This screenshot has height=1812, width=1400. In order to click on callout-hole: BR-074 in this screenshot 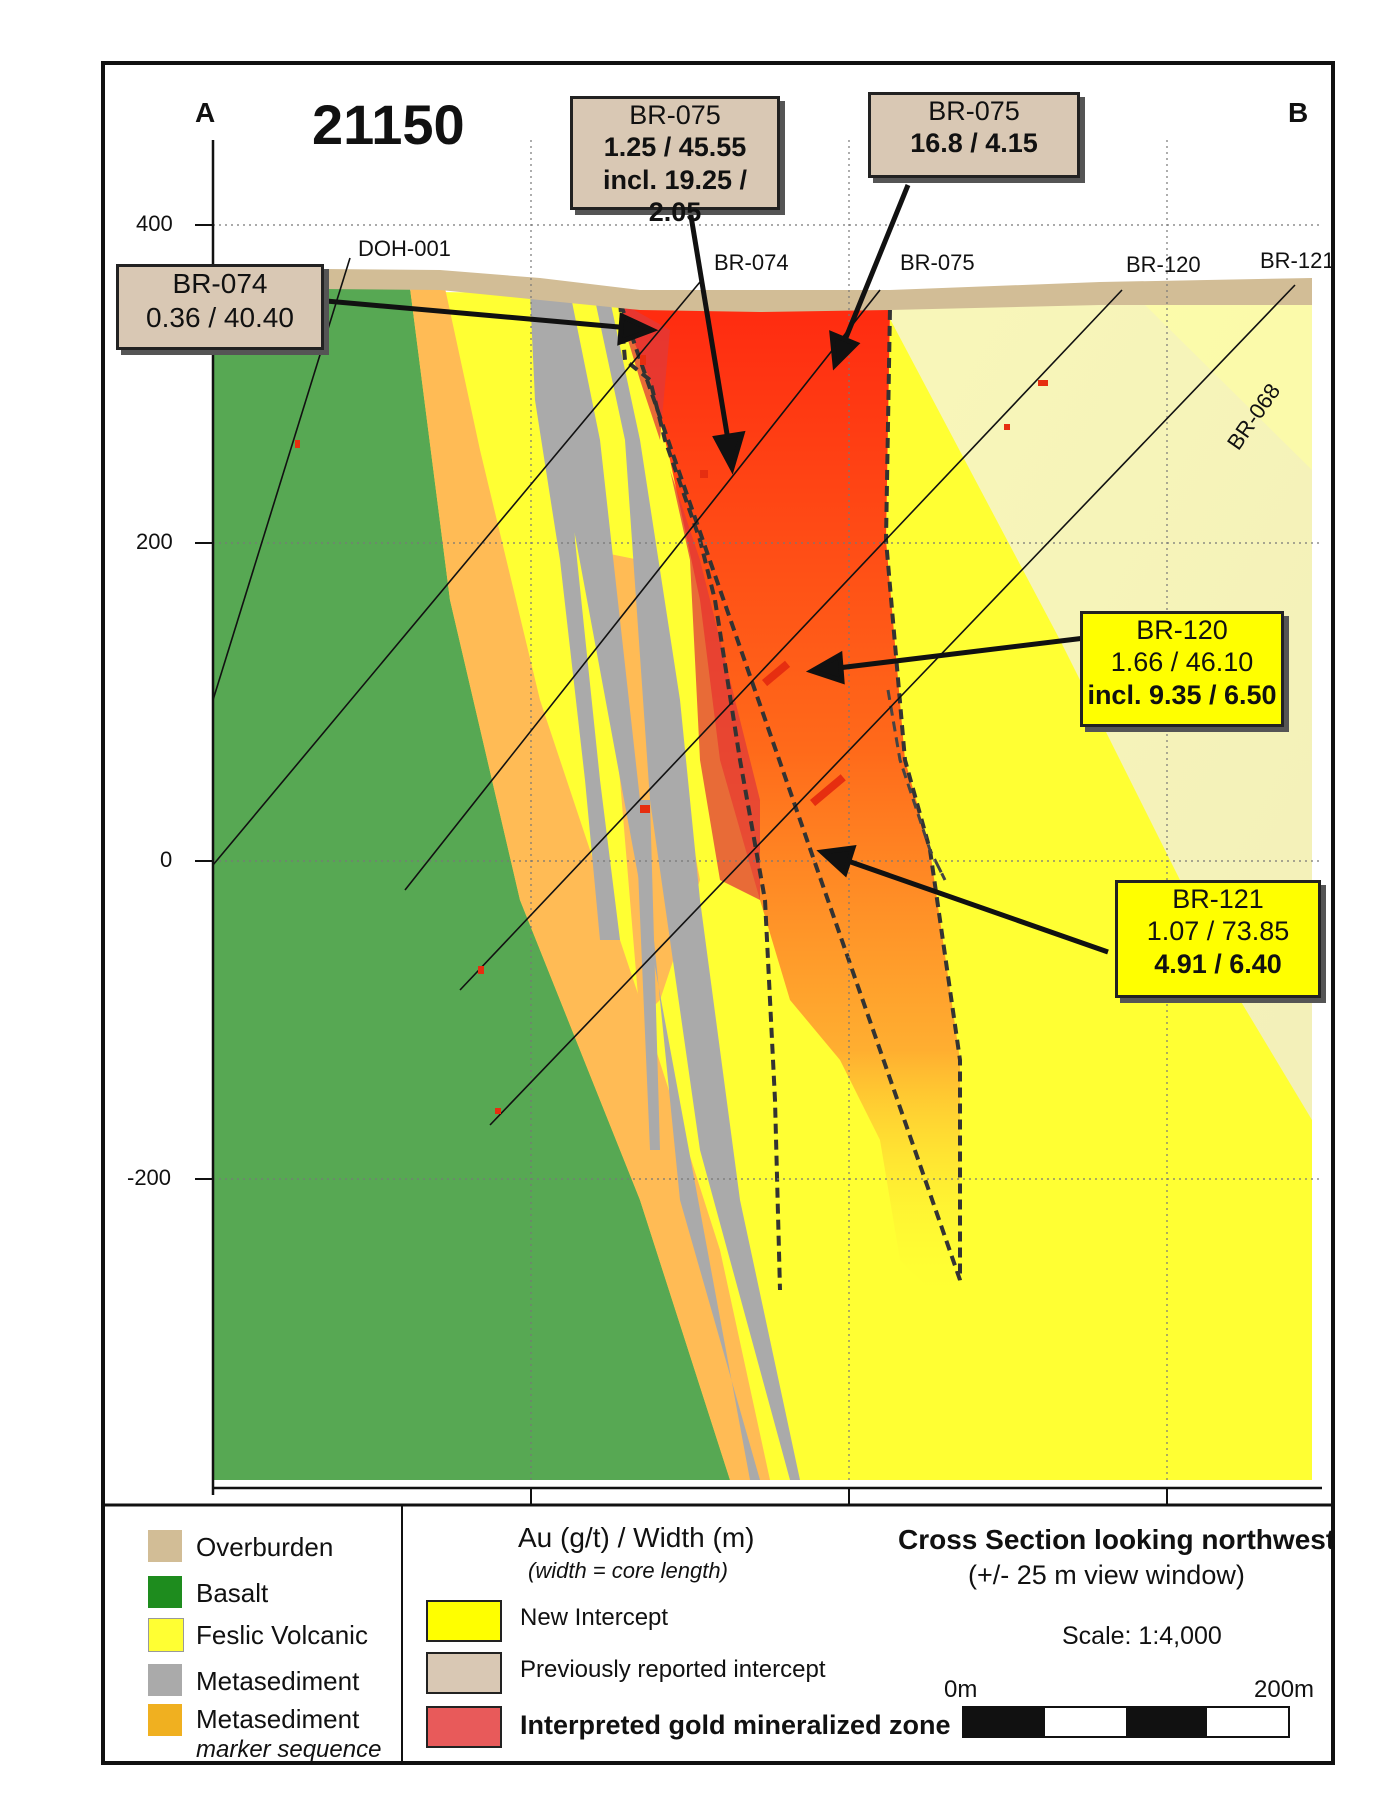, I will do `click(220, 283)`.